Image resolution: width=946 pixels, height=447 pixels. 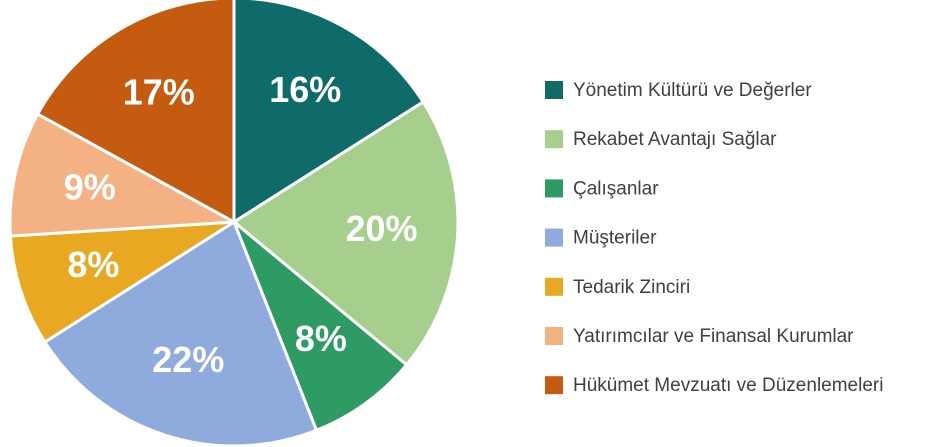 What do you see at coordinates (728, 385) in the screenshot?
I see `legend-label: Hükümet Mevzuatı ve Düzenlemeleri` at bounding box center [728, 385].